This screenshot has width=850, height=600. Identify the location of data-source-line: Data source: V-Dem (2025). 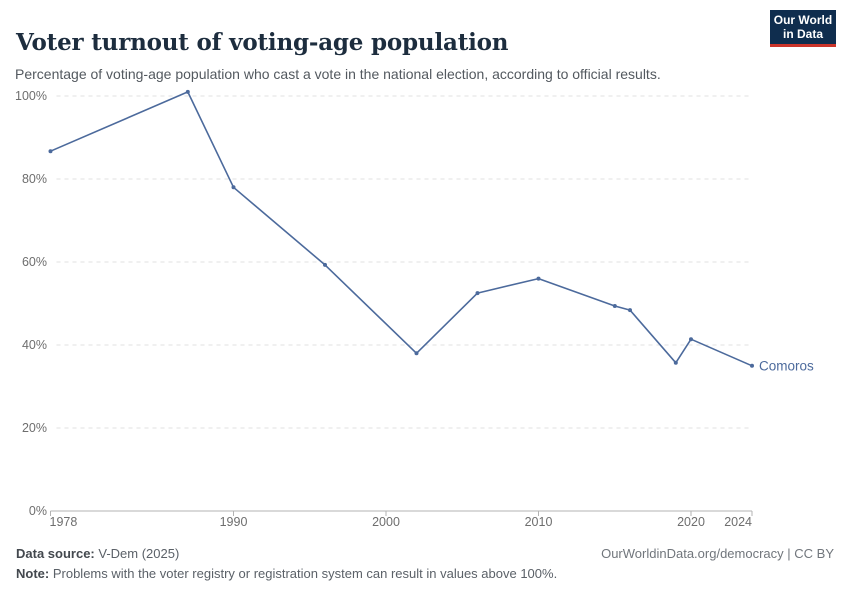
(97, 553).